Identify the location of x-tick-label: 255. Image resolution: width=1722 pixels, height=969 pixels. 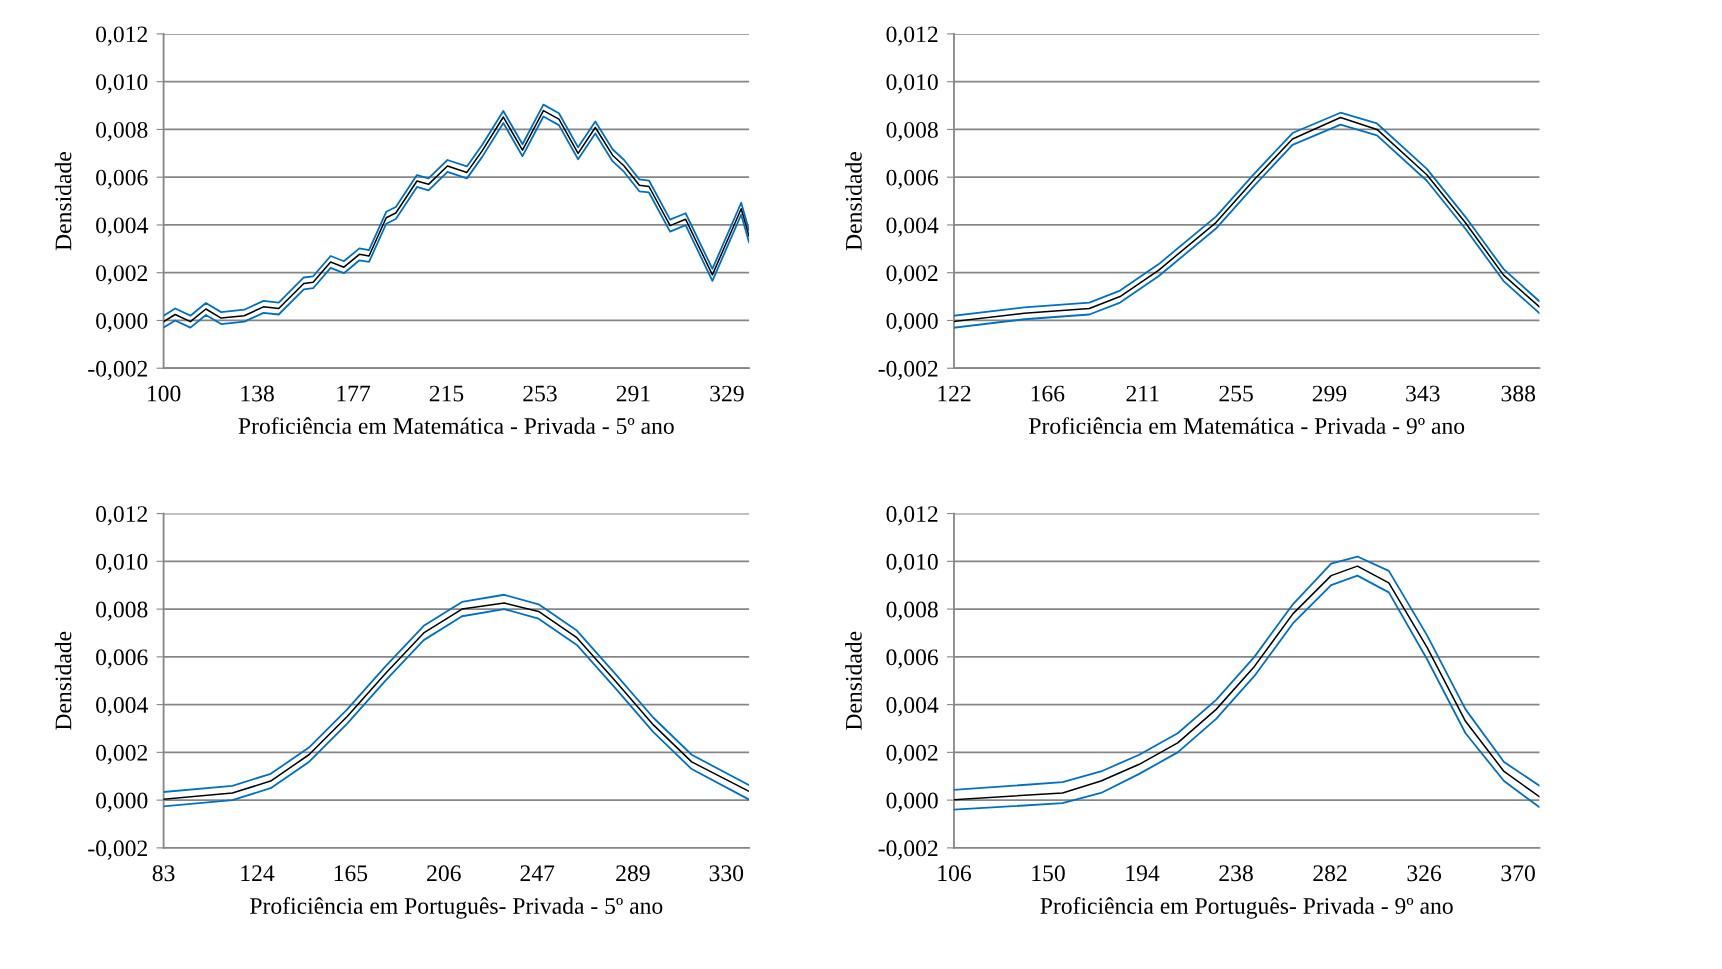
(1236, 393).